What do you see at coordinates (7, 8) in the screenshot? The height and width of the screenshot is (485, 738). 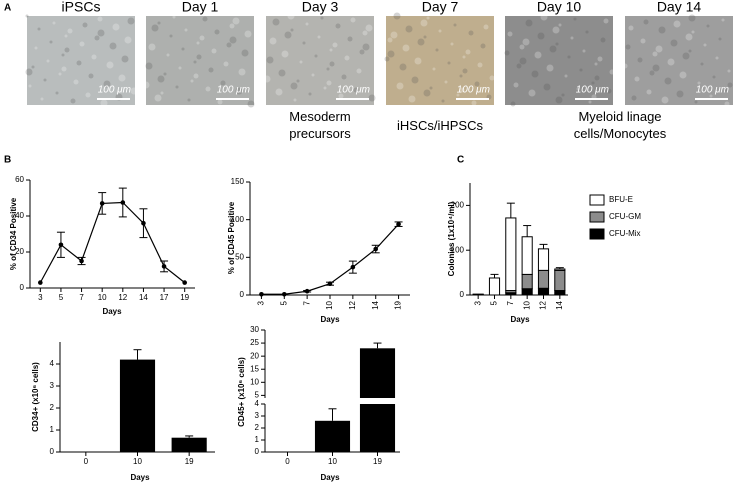 I see `panel-label: A` at bounding box center [7, 8].